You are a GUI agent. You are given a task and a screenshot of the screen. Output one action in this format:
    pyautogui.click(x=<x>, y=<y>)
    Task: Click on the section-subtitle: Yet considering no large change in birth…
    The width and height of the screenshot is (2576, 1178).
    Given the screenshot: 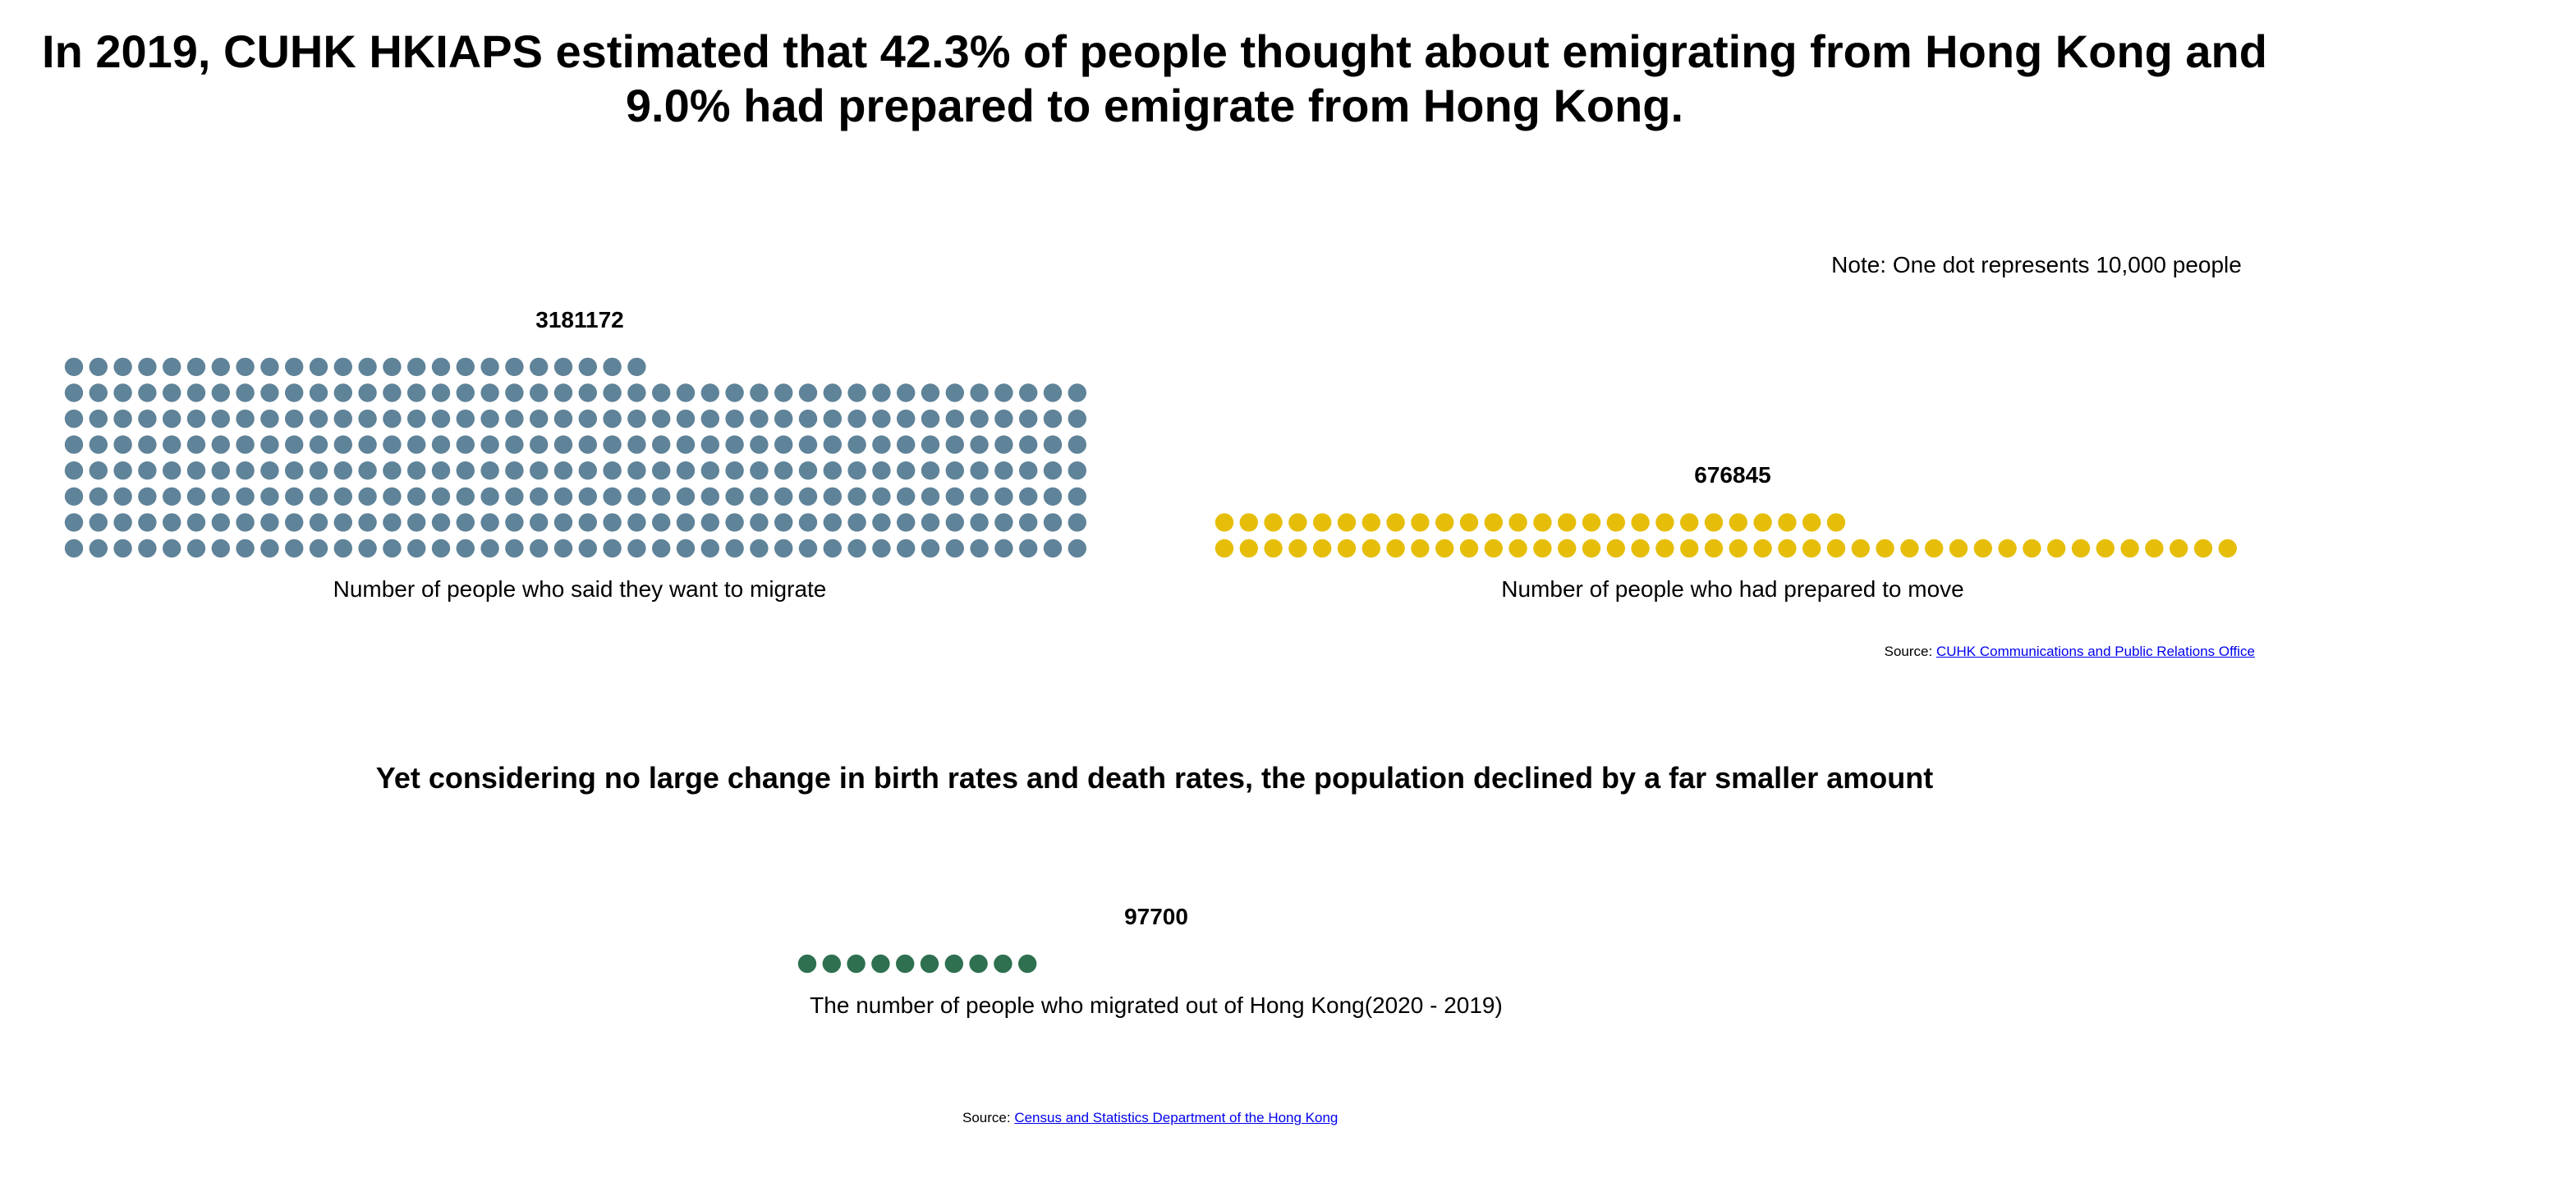 What is the action you would take?
    pyautogui.click(x=1154, y=778)
    